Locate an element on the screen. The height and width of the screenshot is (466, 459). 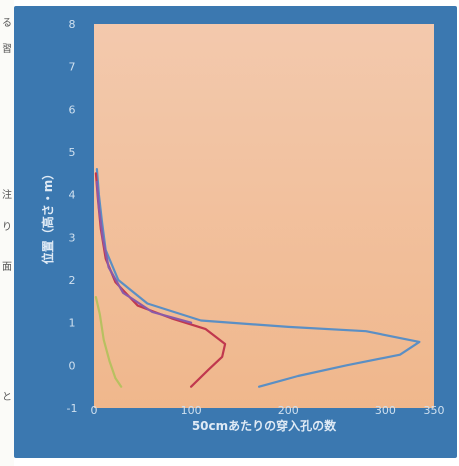
doc-char: と is located at coordinates (7, 397).